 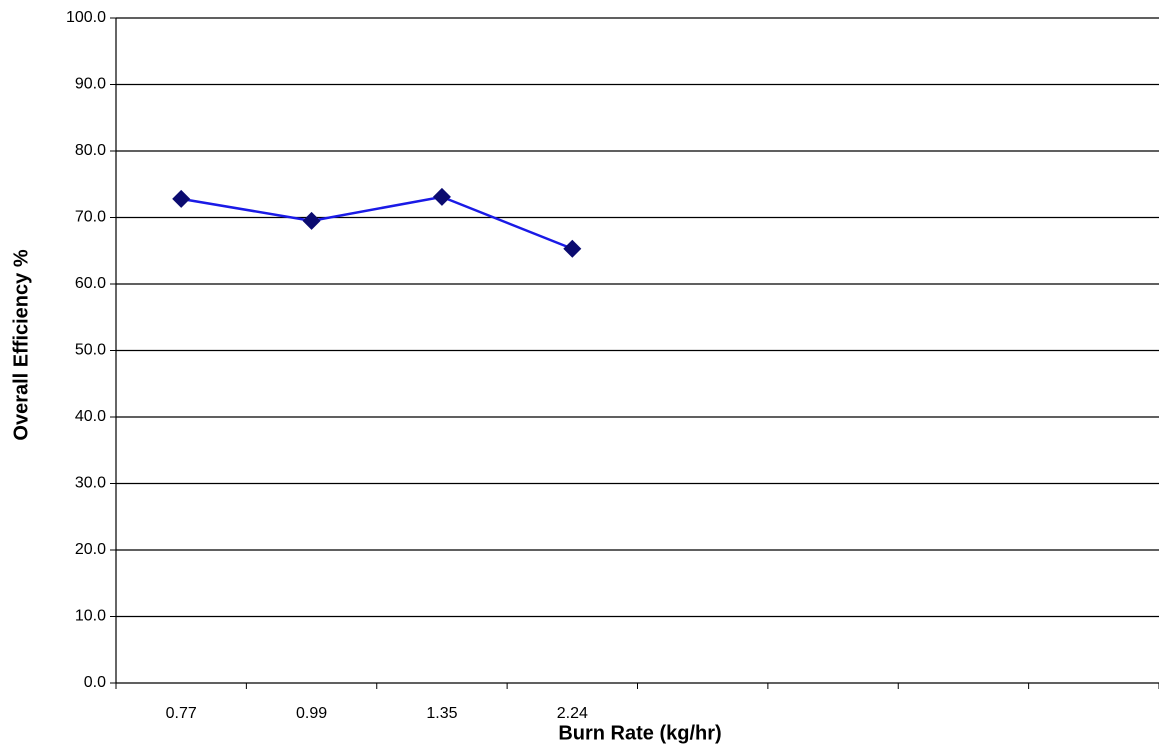 What do you see at coordinates (181, 713) in the screenshot?
I see `x-tick-label: 0.77` at bounding box center [181, 713].